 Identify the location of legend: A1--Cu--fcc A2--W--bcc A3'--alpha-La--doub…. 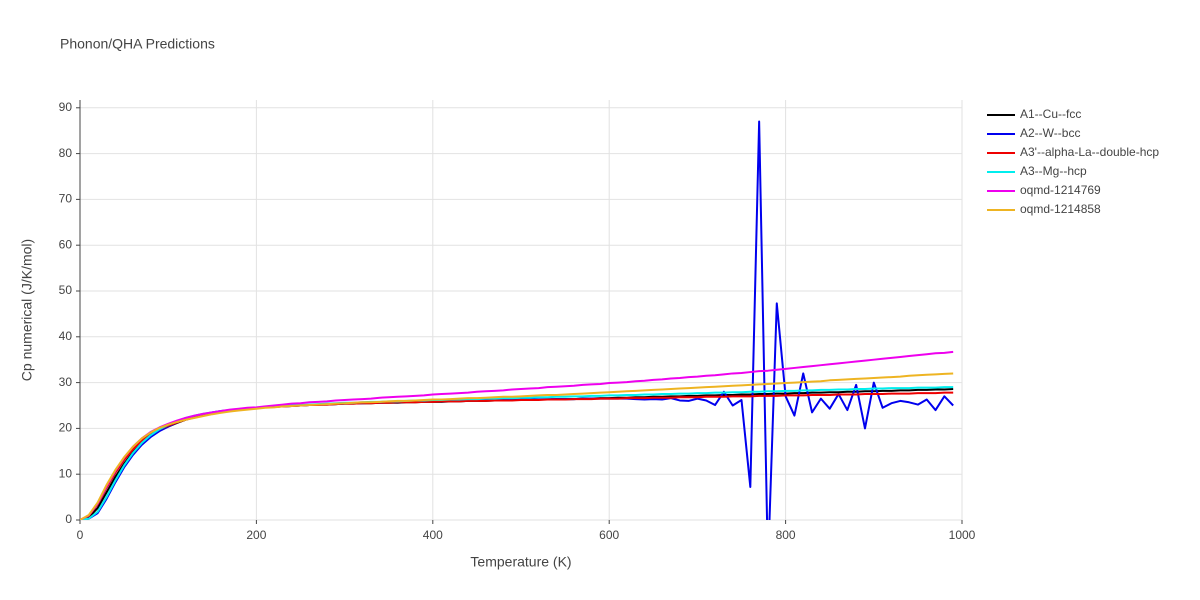
(1073, 161).